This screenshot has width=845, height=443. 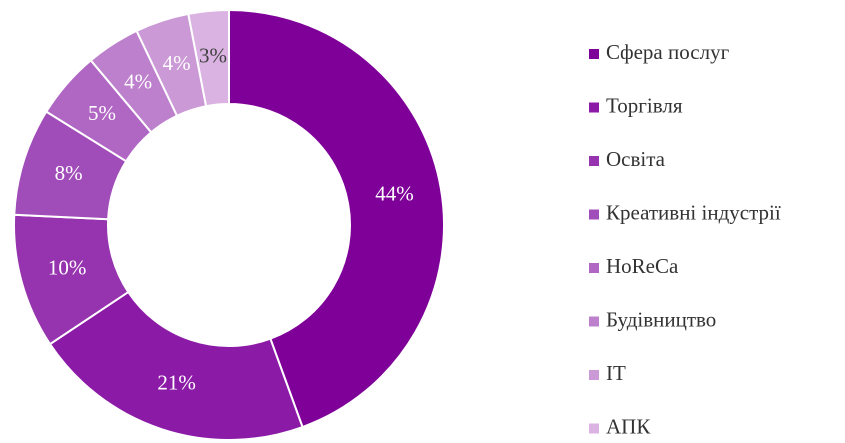 I want to click on data-label: 21%, so click(x=176, y=382).